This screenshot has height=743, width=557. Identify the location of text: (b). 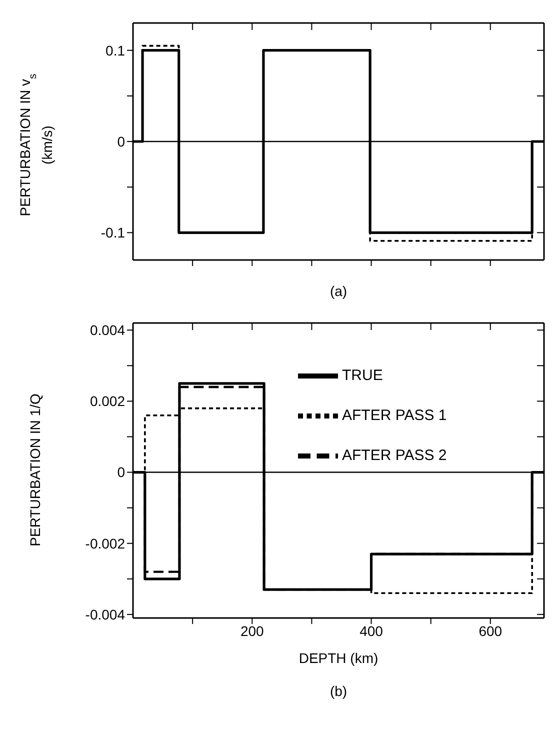
(339, 691).